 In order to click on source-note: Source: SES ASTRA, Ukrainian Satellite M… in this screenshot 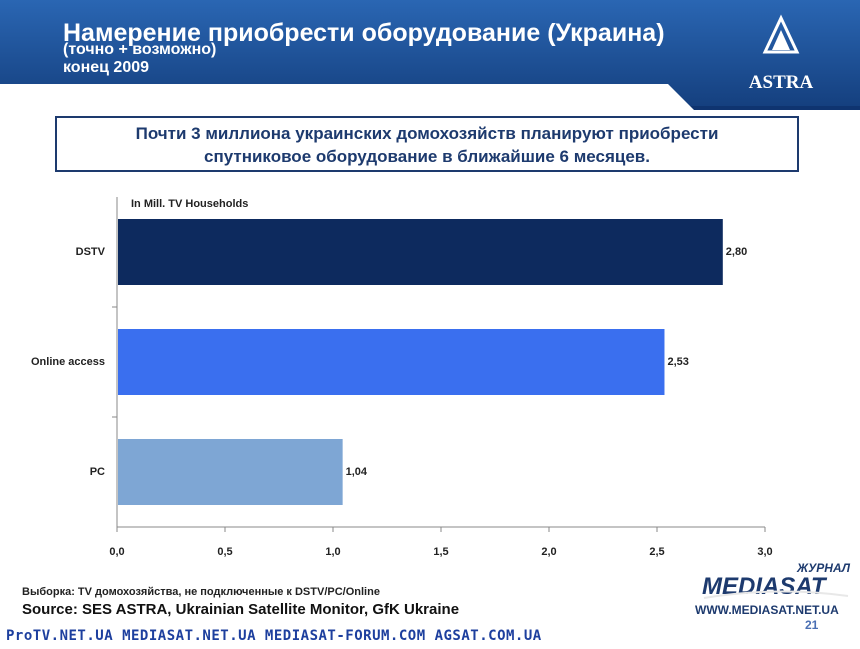, I will do `click(241, 609)`.